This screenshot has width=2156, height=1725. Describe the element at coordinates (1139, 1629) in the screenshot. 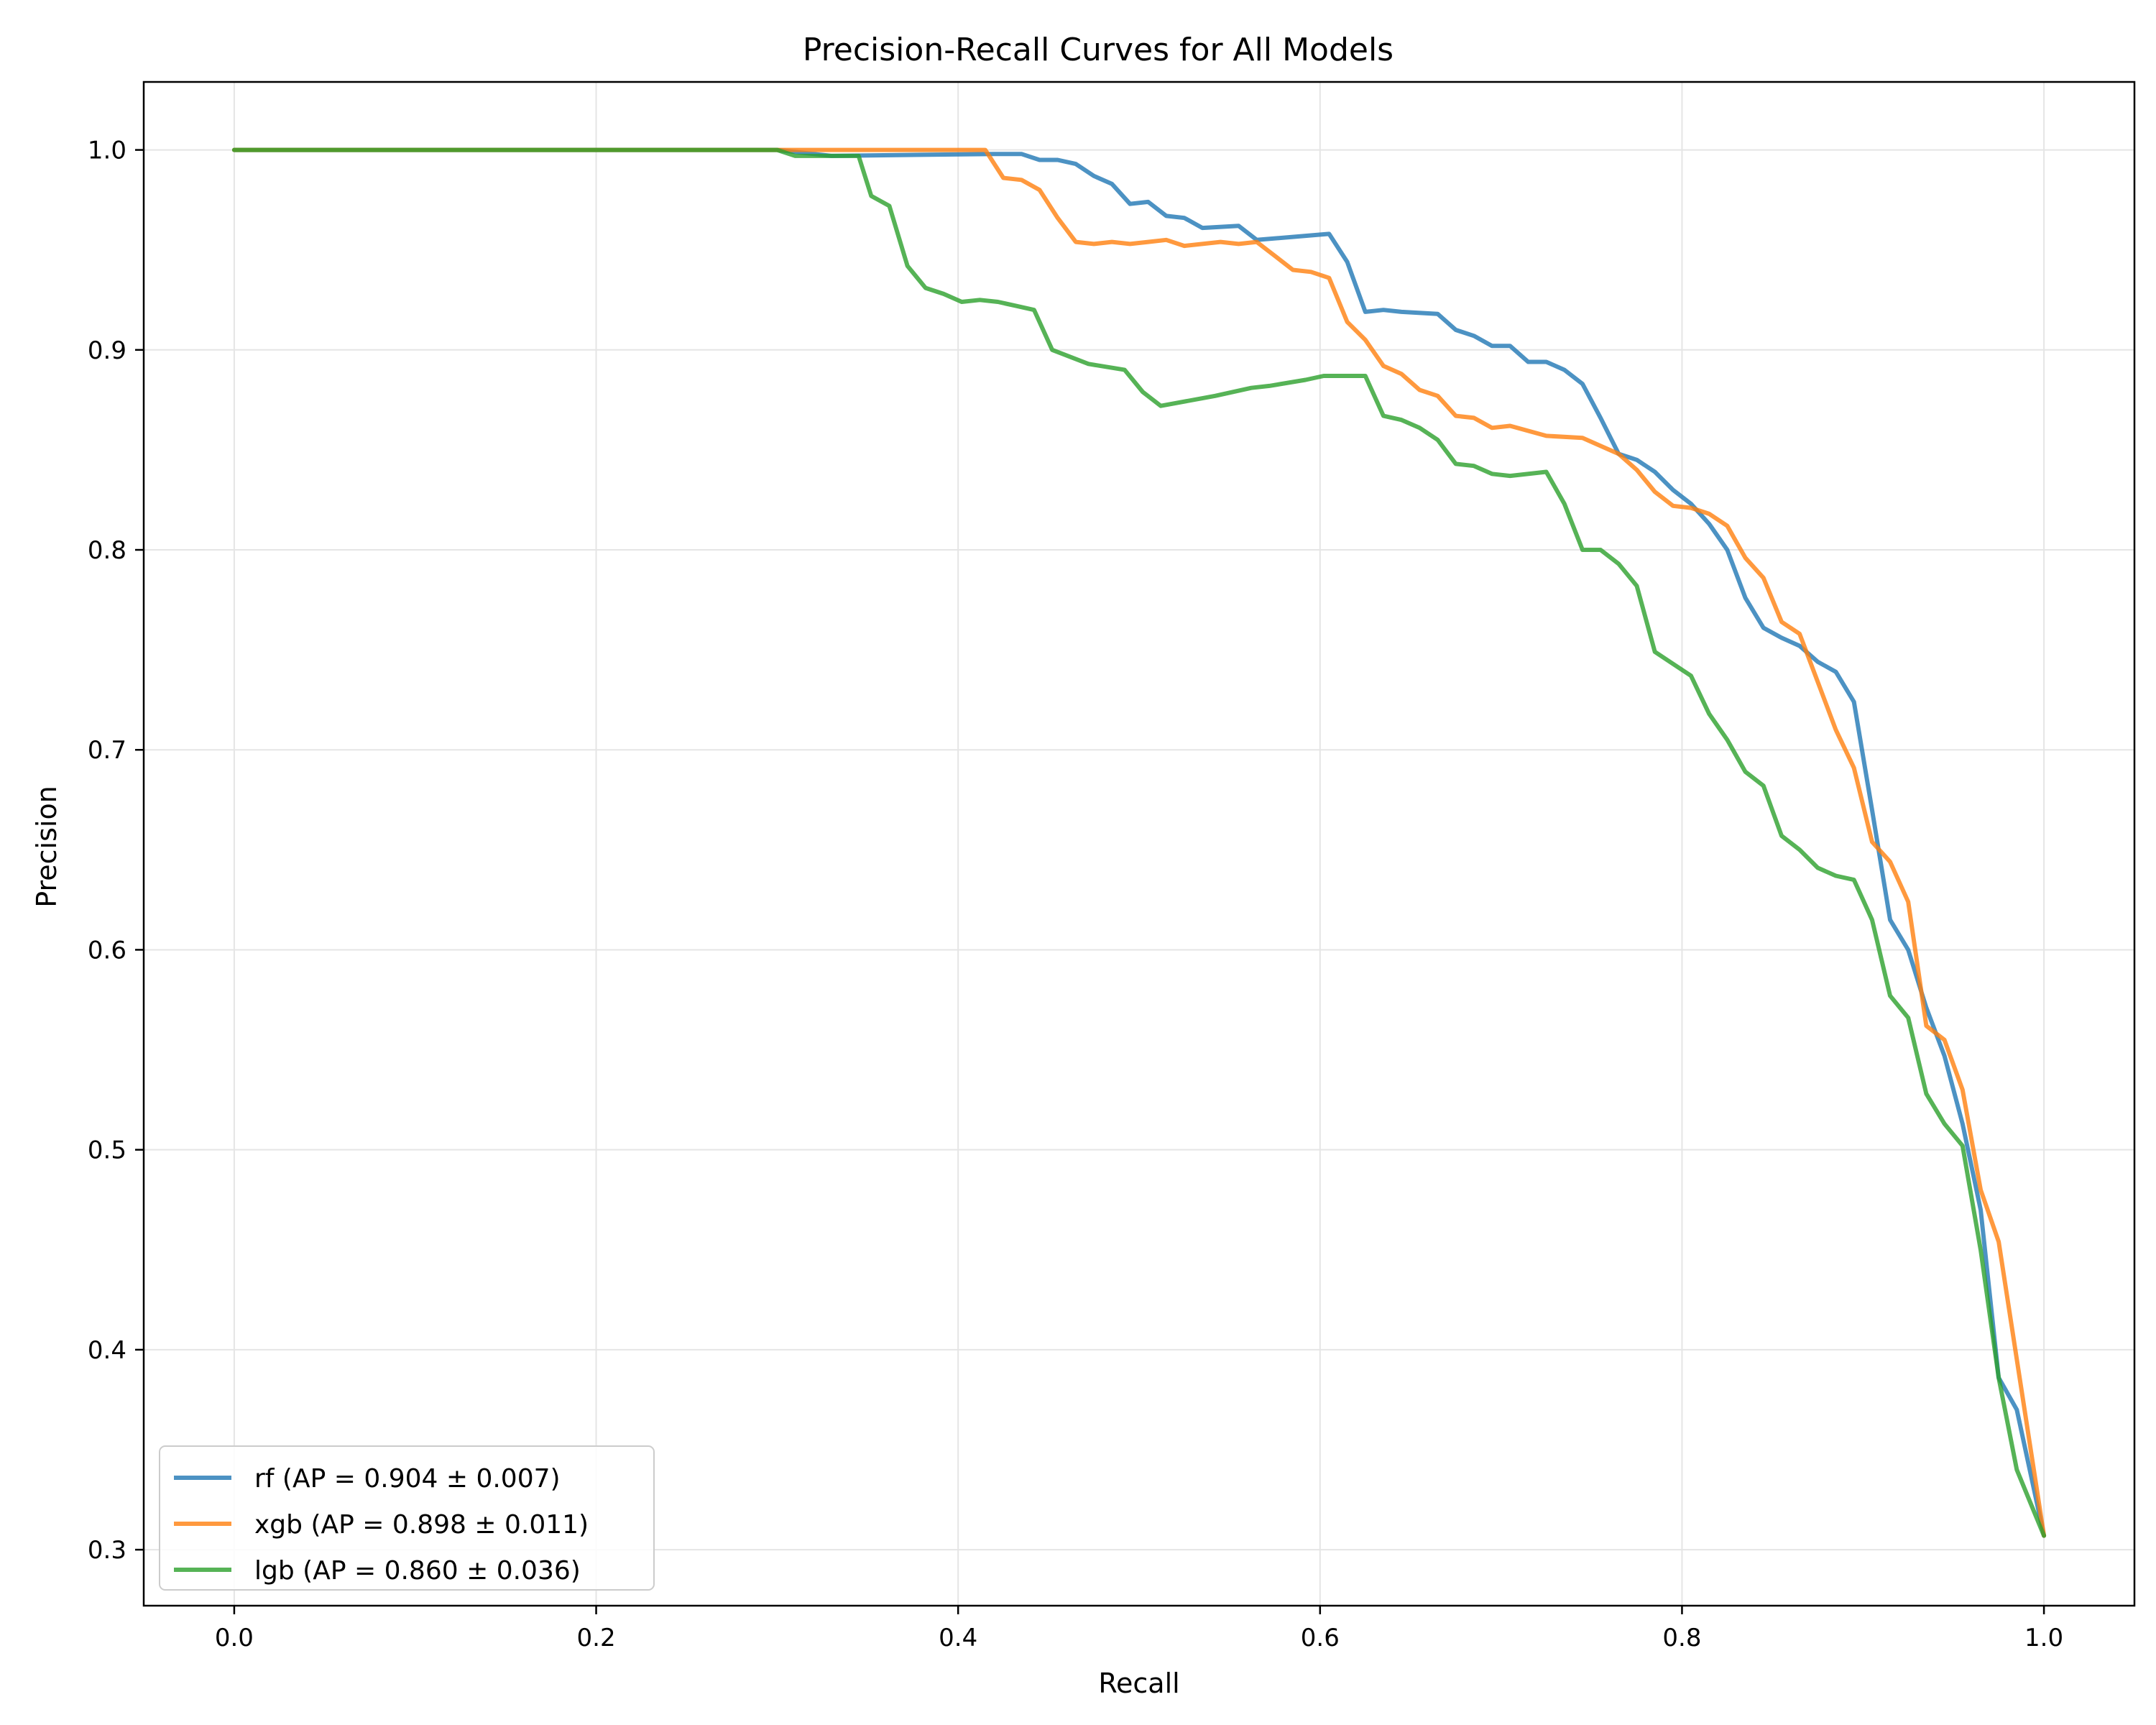

I see `x-axis-ticks: 0.0 0.2 0.4 0.6 0.8 1.0` at that location.